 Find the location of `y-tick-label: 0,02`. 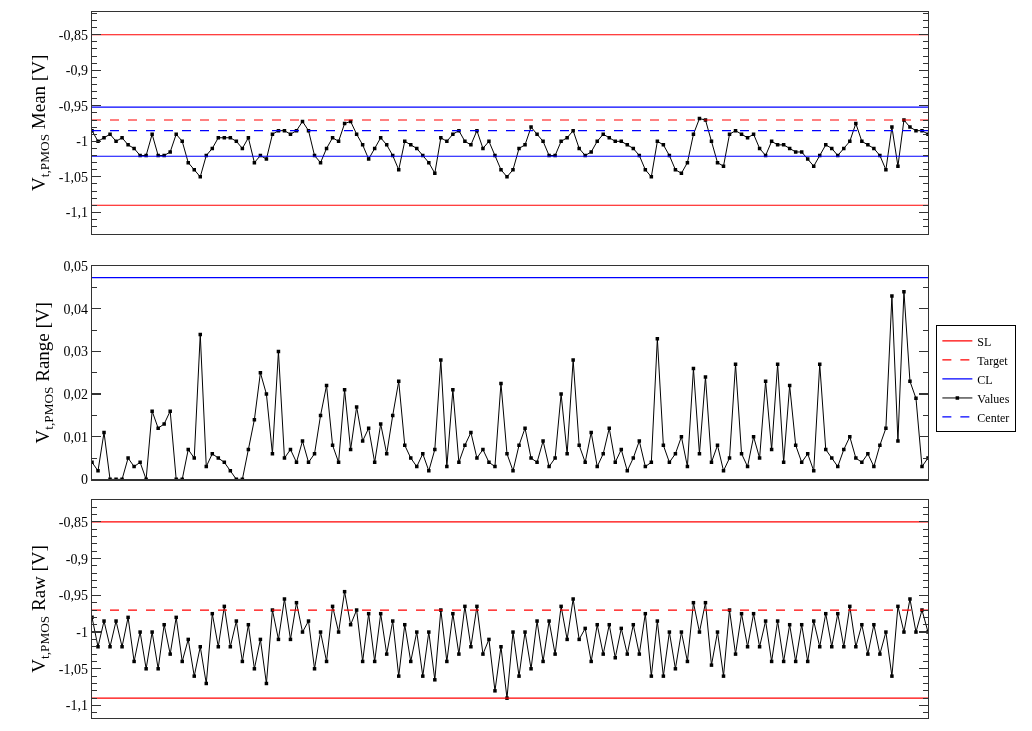

y-tick-label: 0,02 is located at coordinates (75, 394).